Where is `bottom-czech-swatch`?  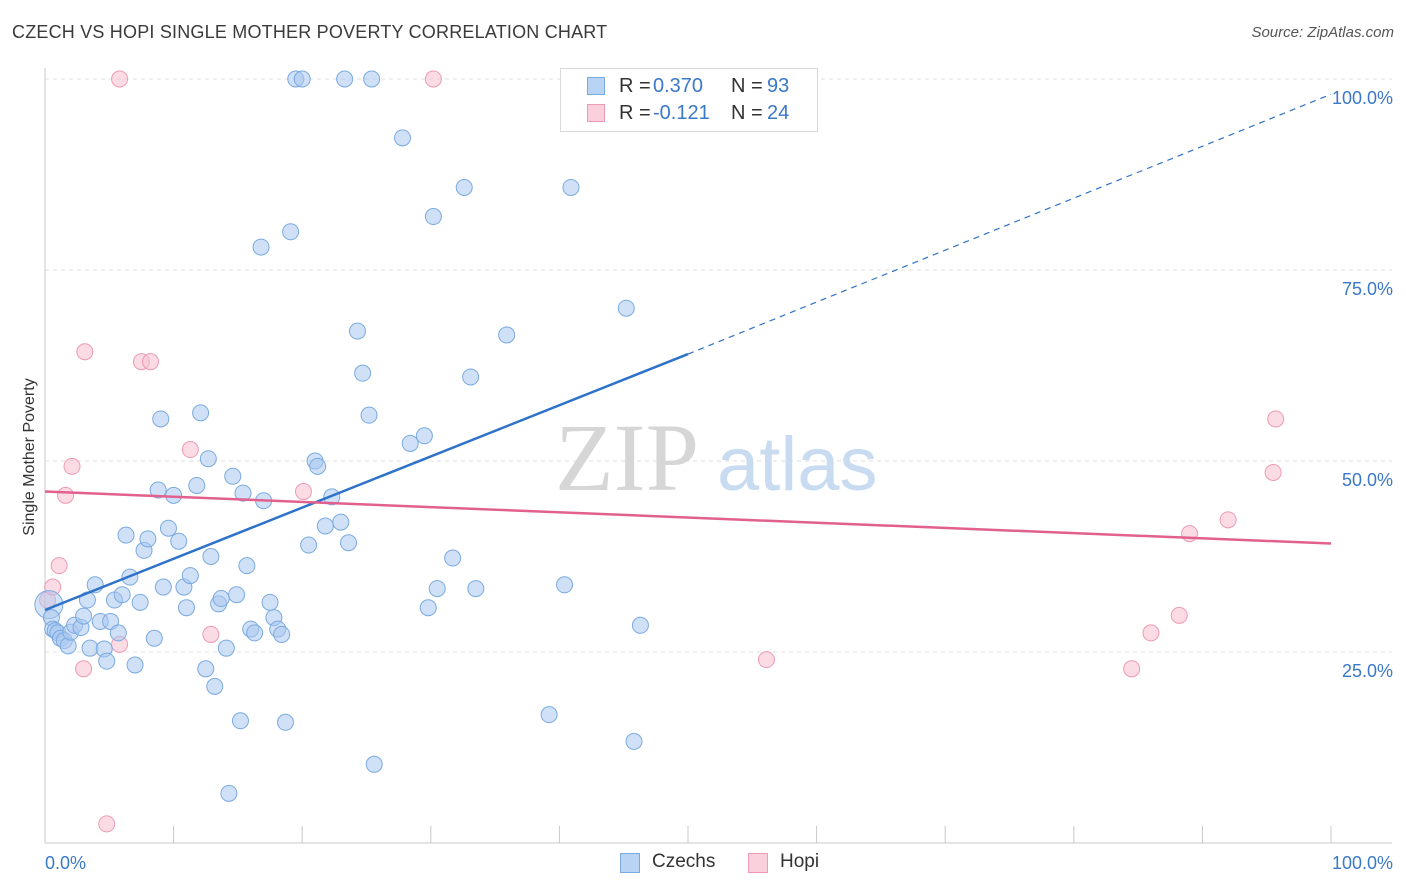
bottom-czech-swatch is located at coordinates (630, 863).